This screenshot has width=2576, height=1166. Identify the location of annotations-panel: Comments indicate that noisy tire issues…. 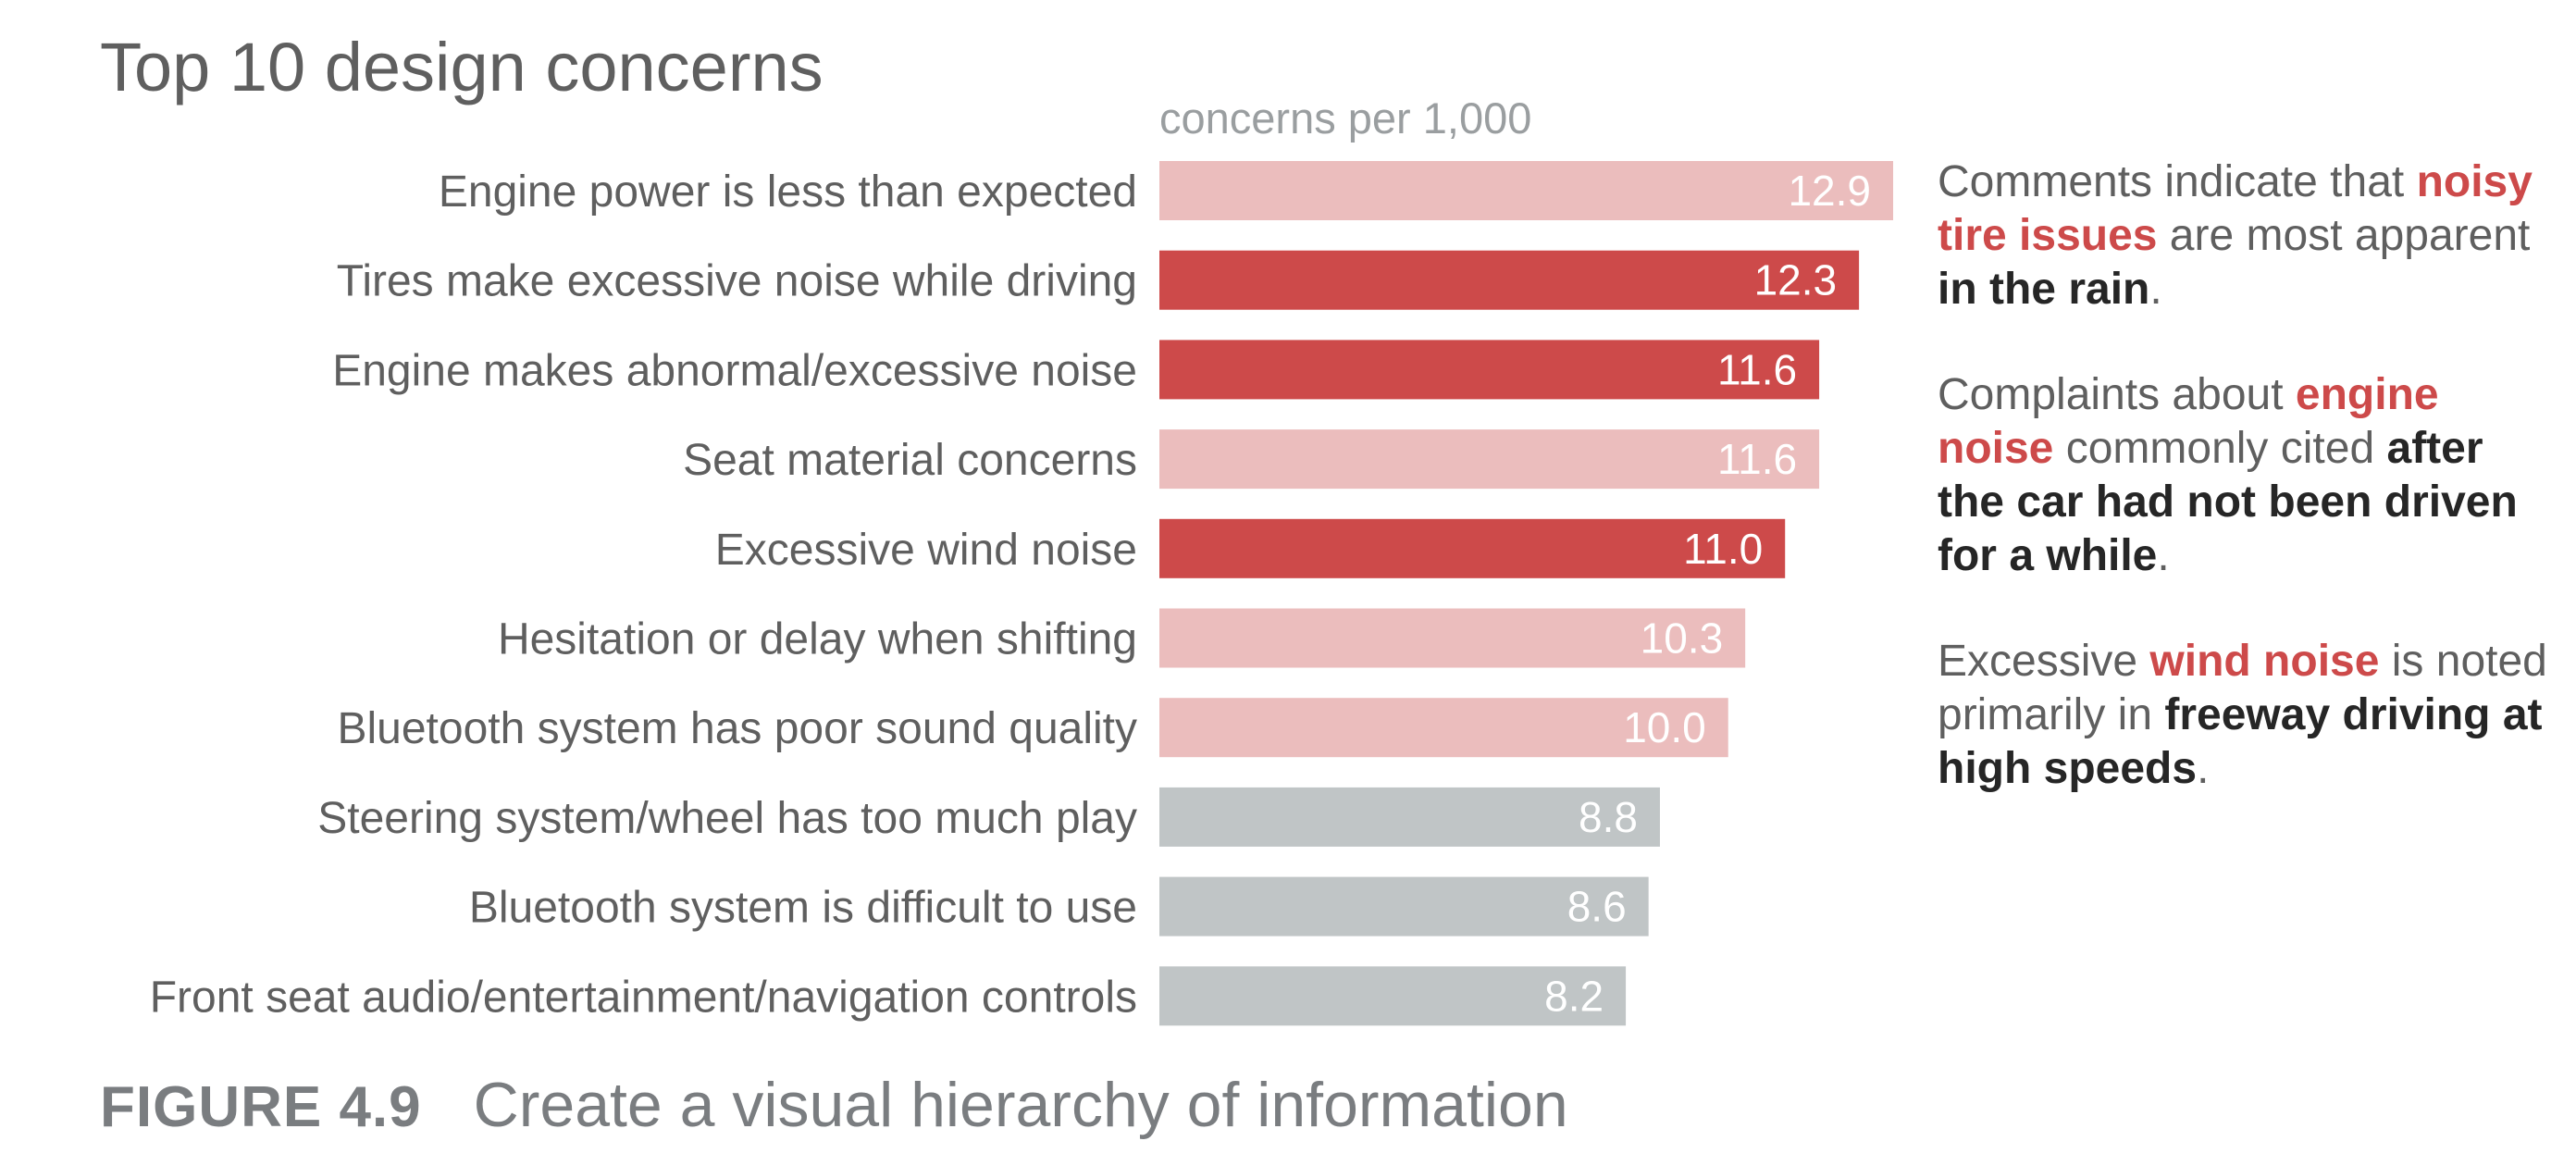
(2243, 501).